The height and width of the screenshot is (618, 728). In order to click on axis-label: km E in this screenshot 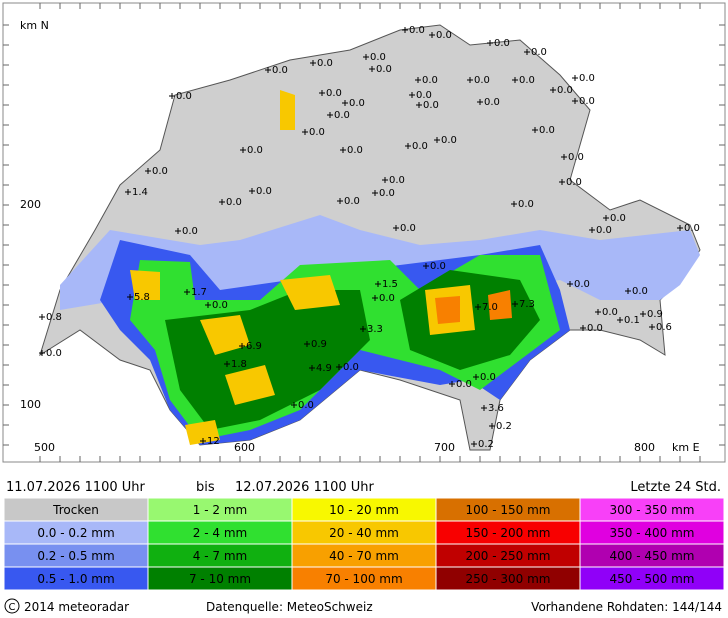, I will do `click(686, 447)`.